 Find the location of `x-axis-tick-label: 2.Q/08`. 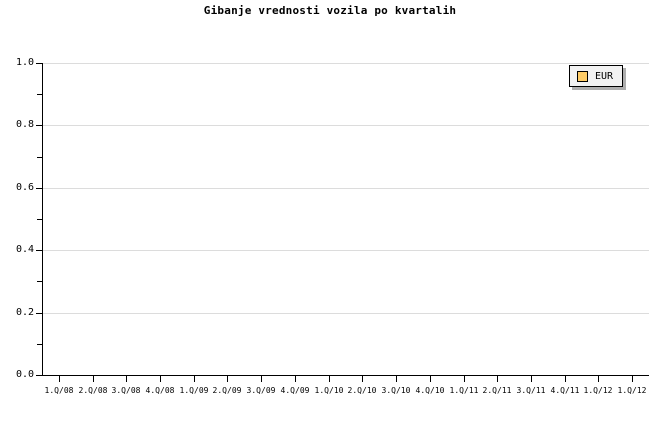

x-axis-tick-label: 2.Q/08 is located at coordinates (93, 390).